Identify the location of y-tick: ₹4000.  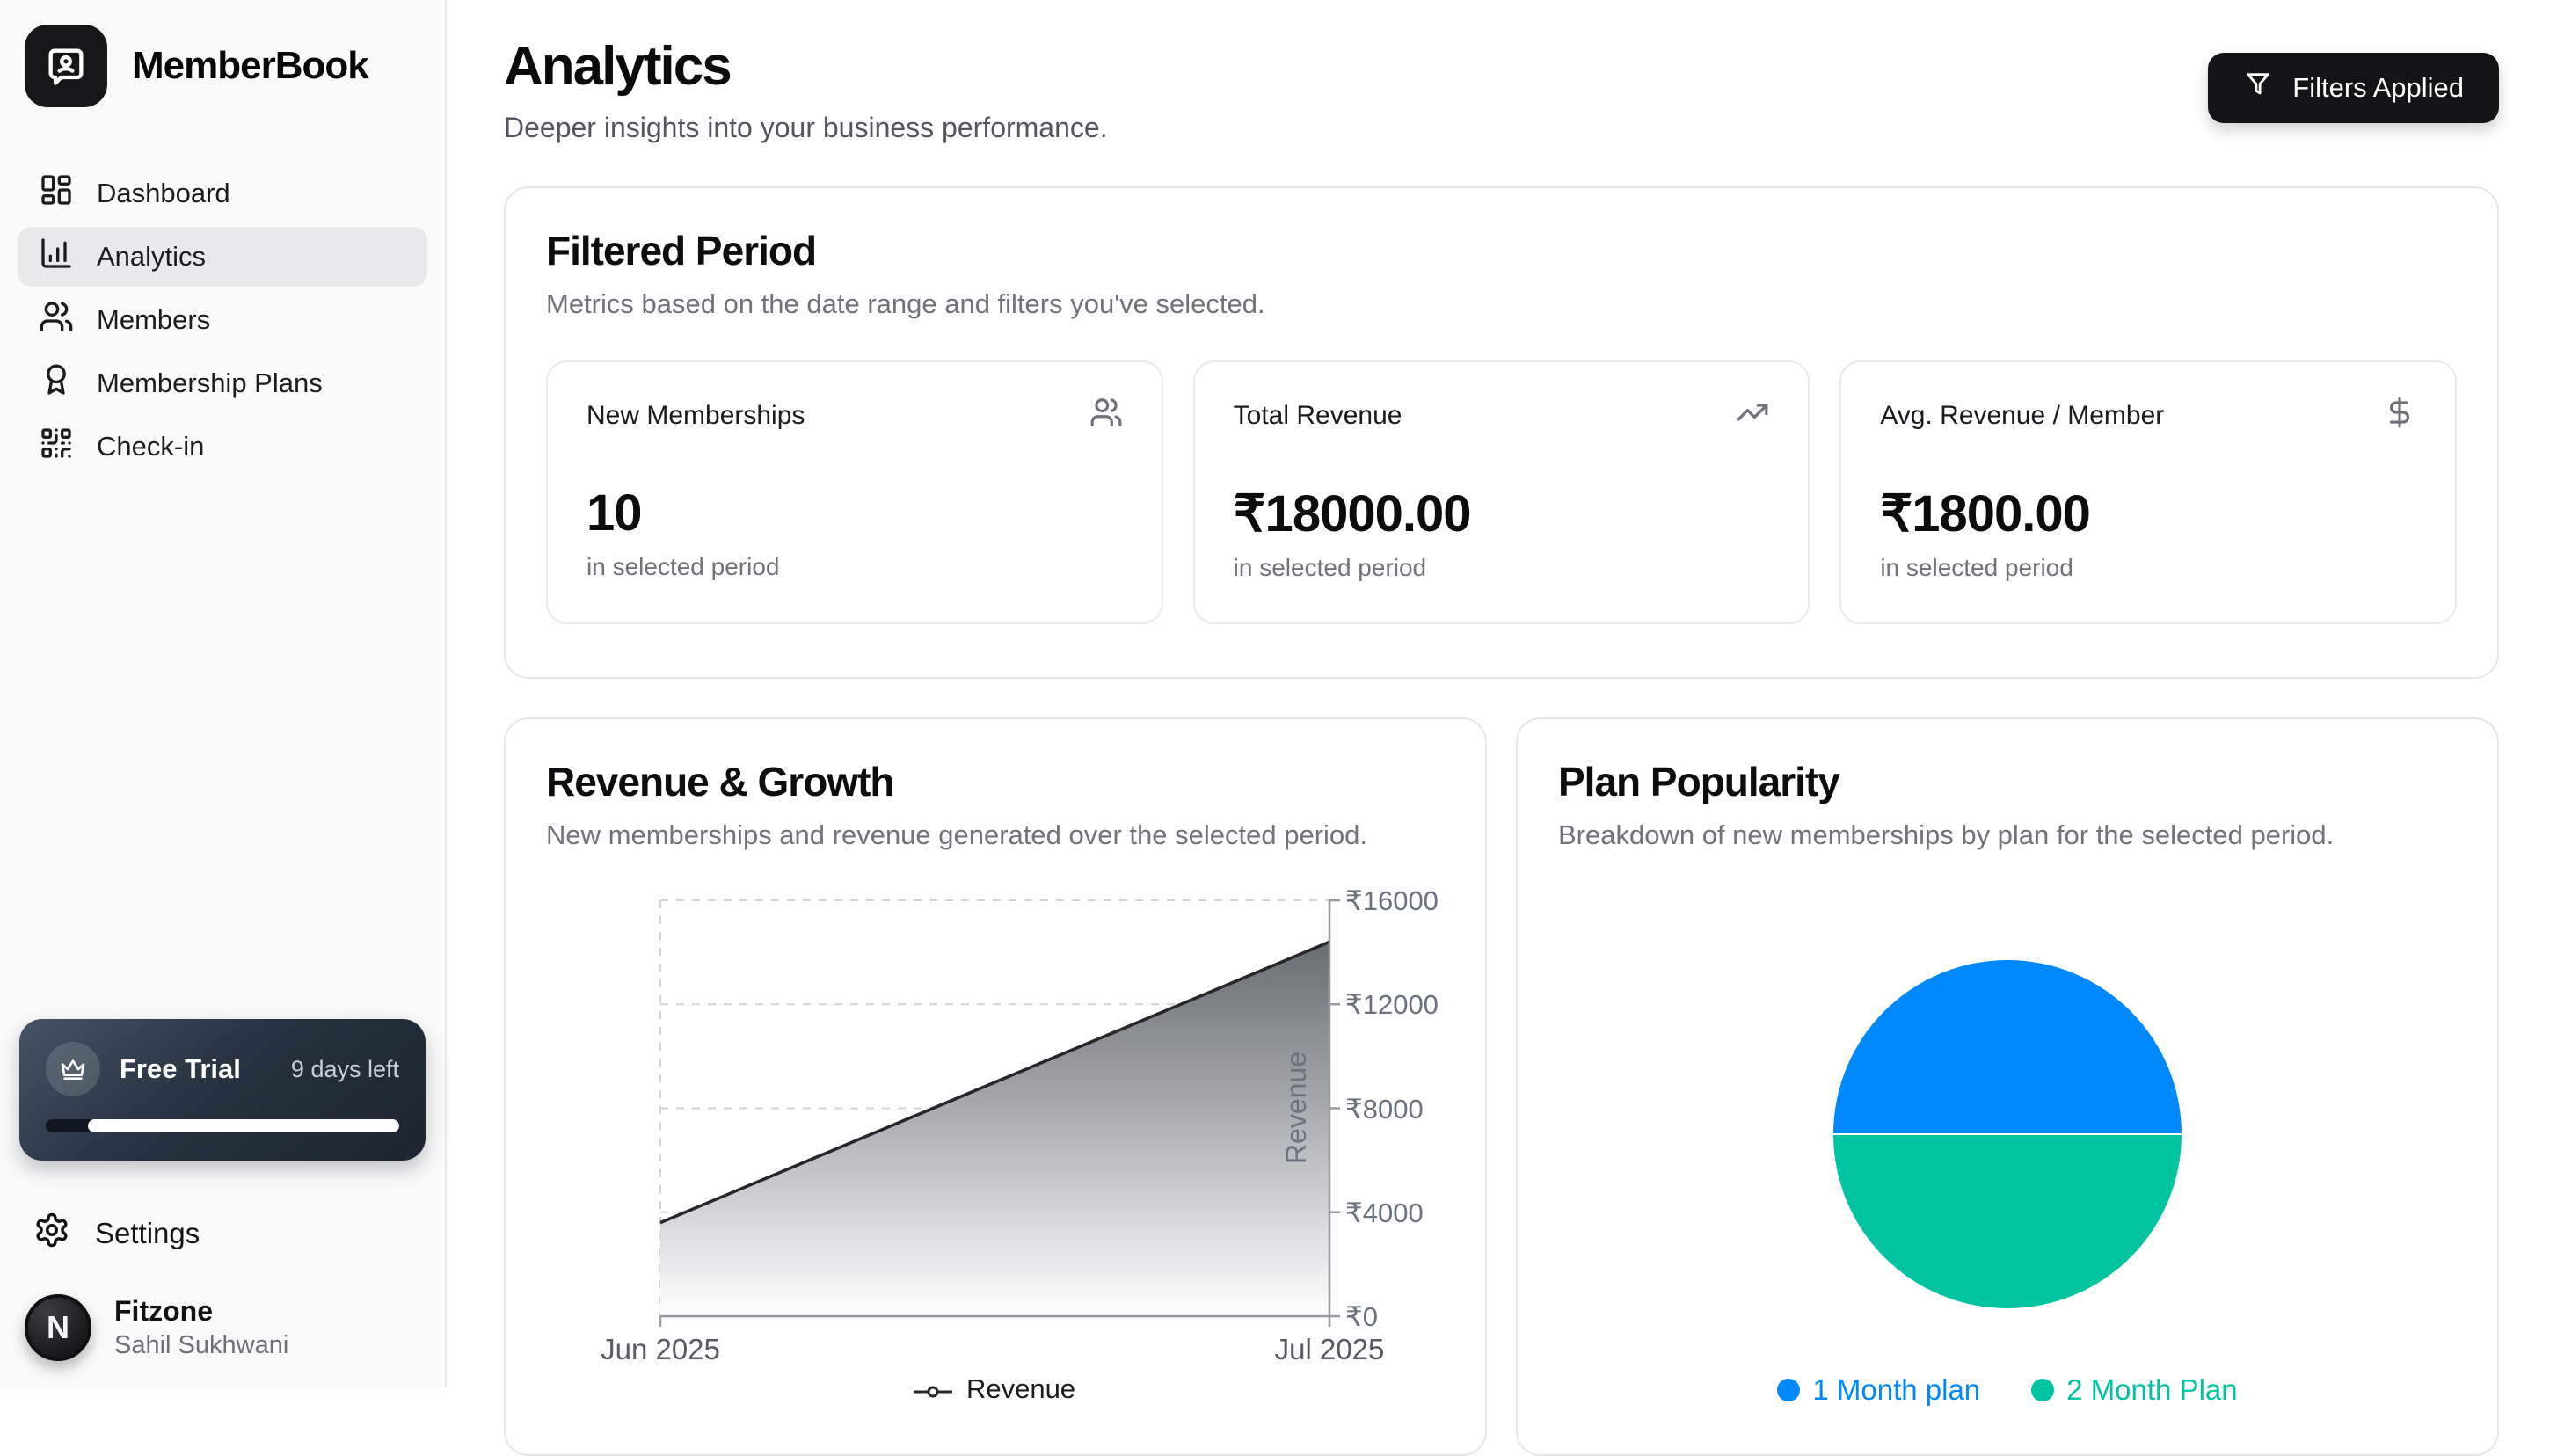
(1384, 1213).